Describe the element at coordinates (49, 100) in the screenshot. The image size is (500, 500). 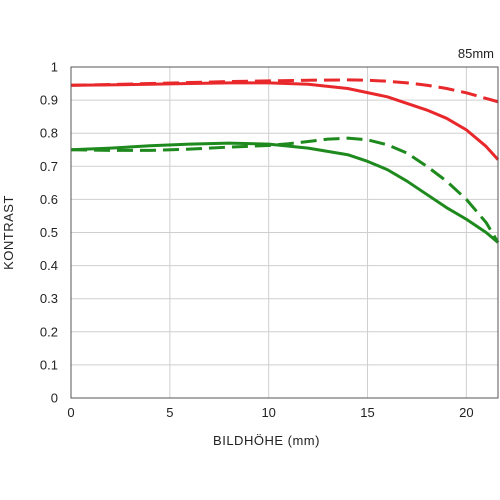
I see `y-tick-label: 0.9` at that location.